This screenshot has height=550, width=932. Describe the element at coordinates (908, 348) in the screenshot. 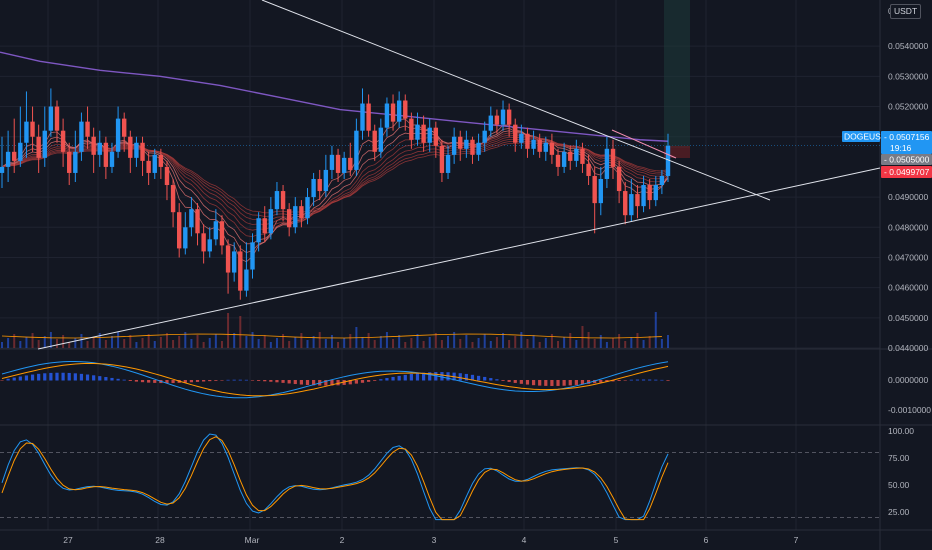

I see `price-tick-label: 0.0440000` at that location.